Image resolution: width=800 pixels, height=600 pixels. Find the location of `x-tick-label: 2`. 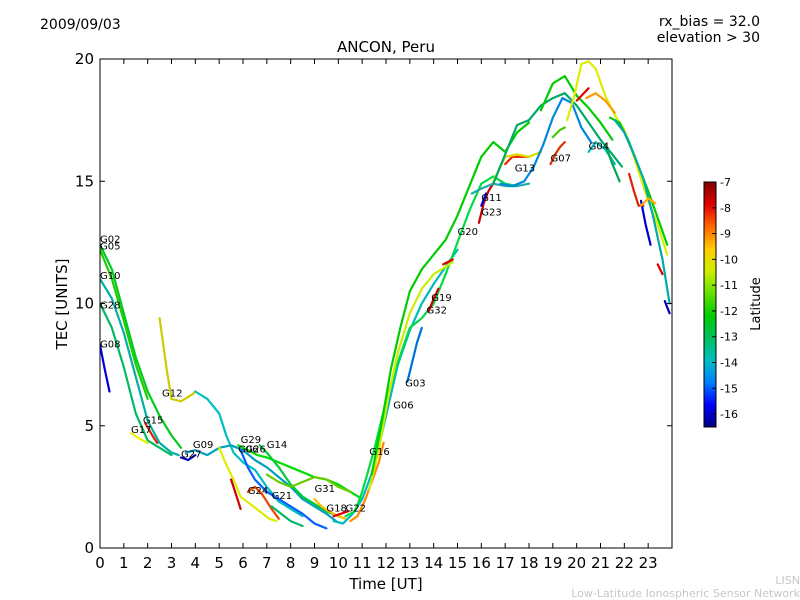

x-tick-label: 2 is located at coordinates (148, 563).